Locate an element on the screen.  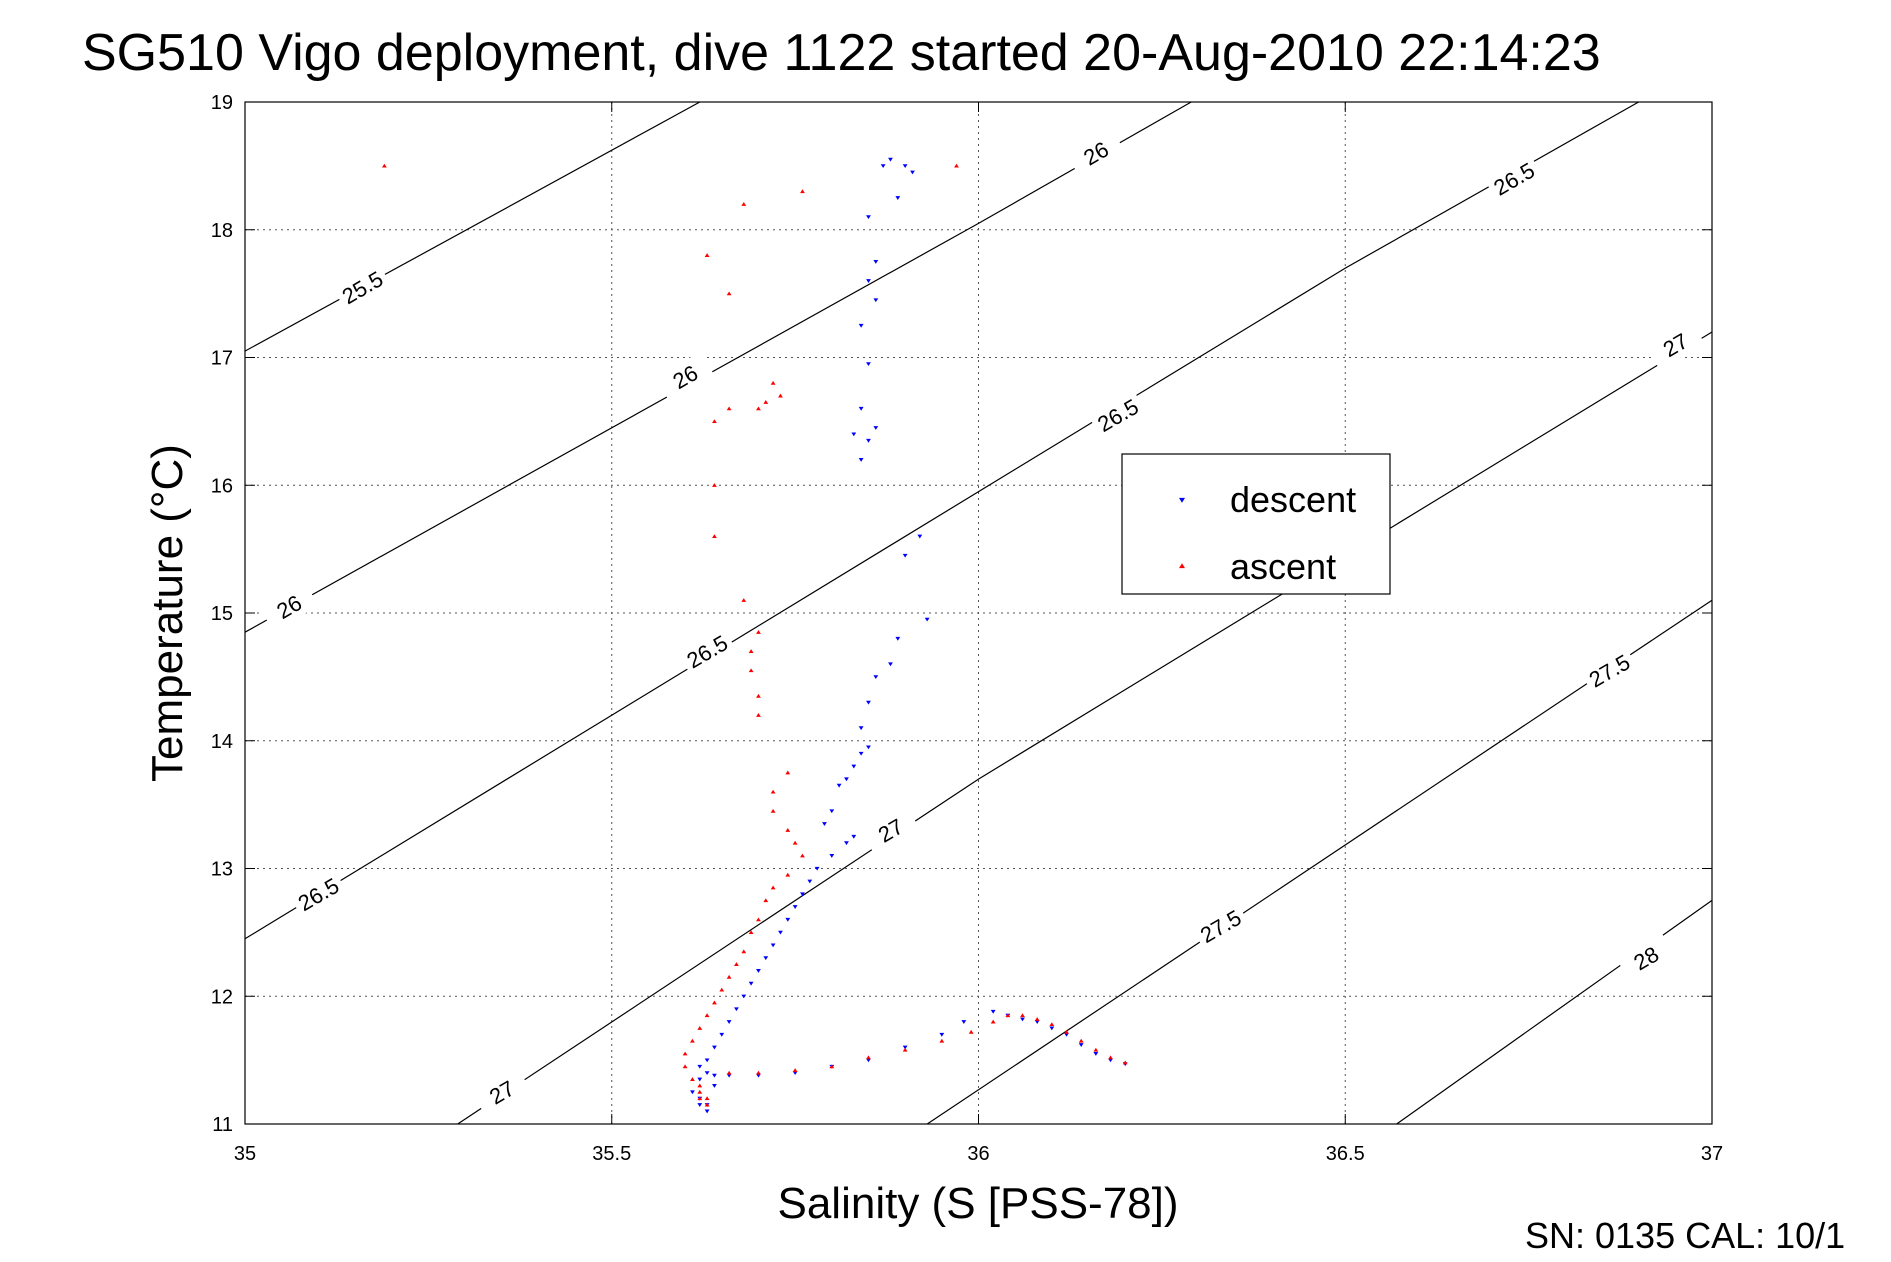
x-tick-label: 37 is located at coordinates (1712, 1154).